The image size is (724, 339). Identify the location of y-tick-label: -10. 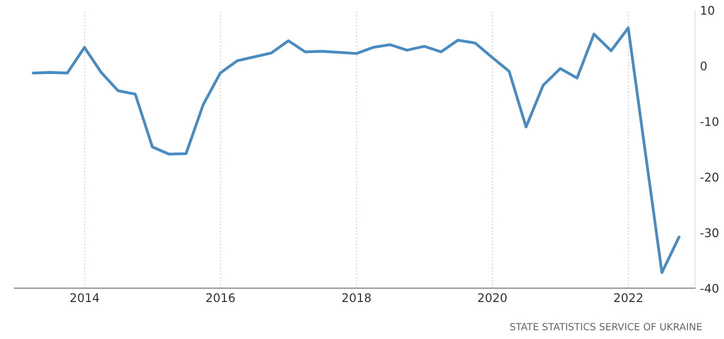
(709, 121).